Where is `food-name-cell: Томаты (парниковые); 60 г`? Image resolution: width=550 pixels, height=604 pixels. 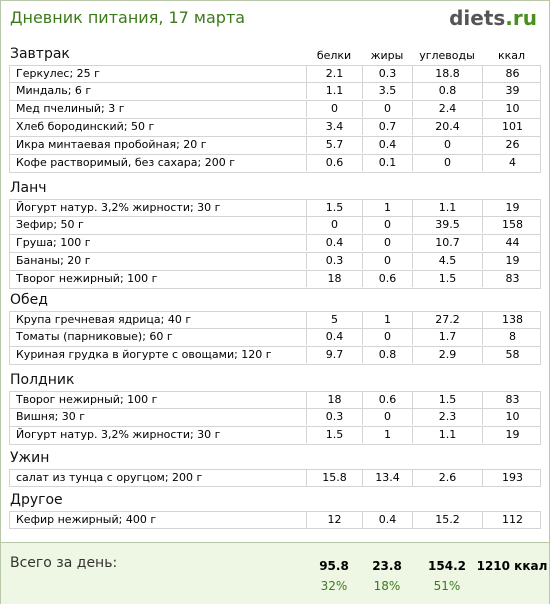 food-name-cell: Томаты (парниковые); 60 г is located at coordinates (158, 337).